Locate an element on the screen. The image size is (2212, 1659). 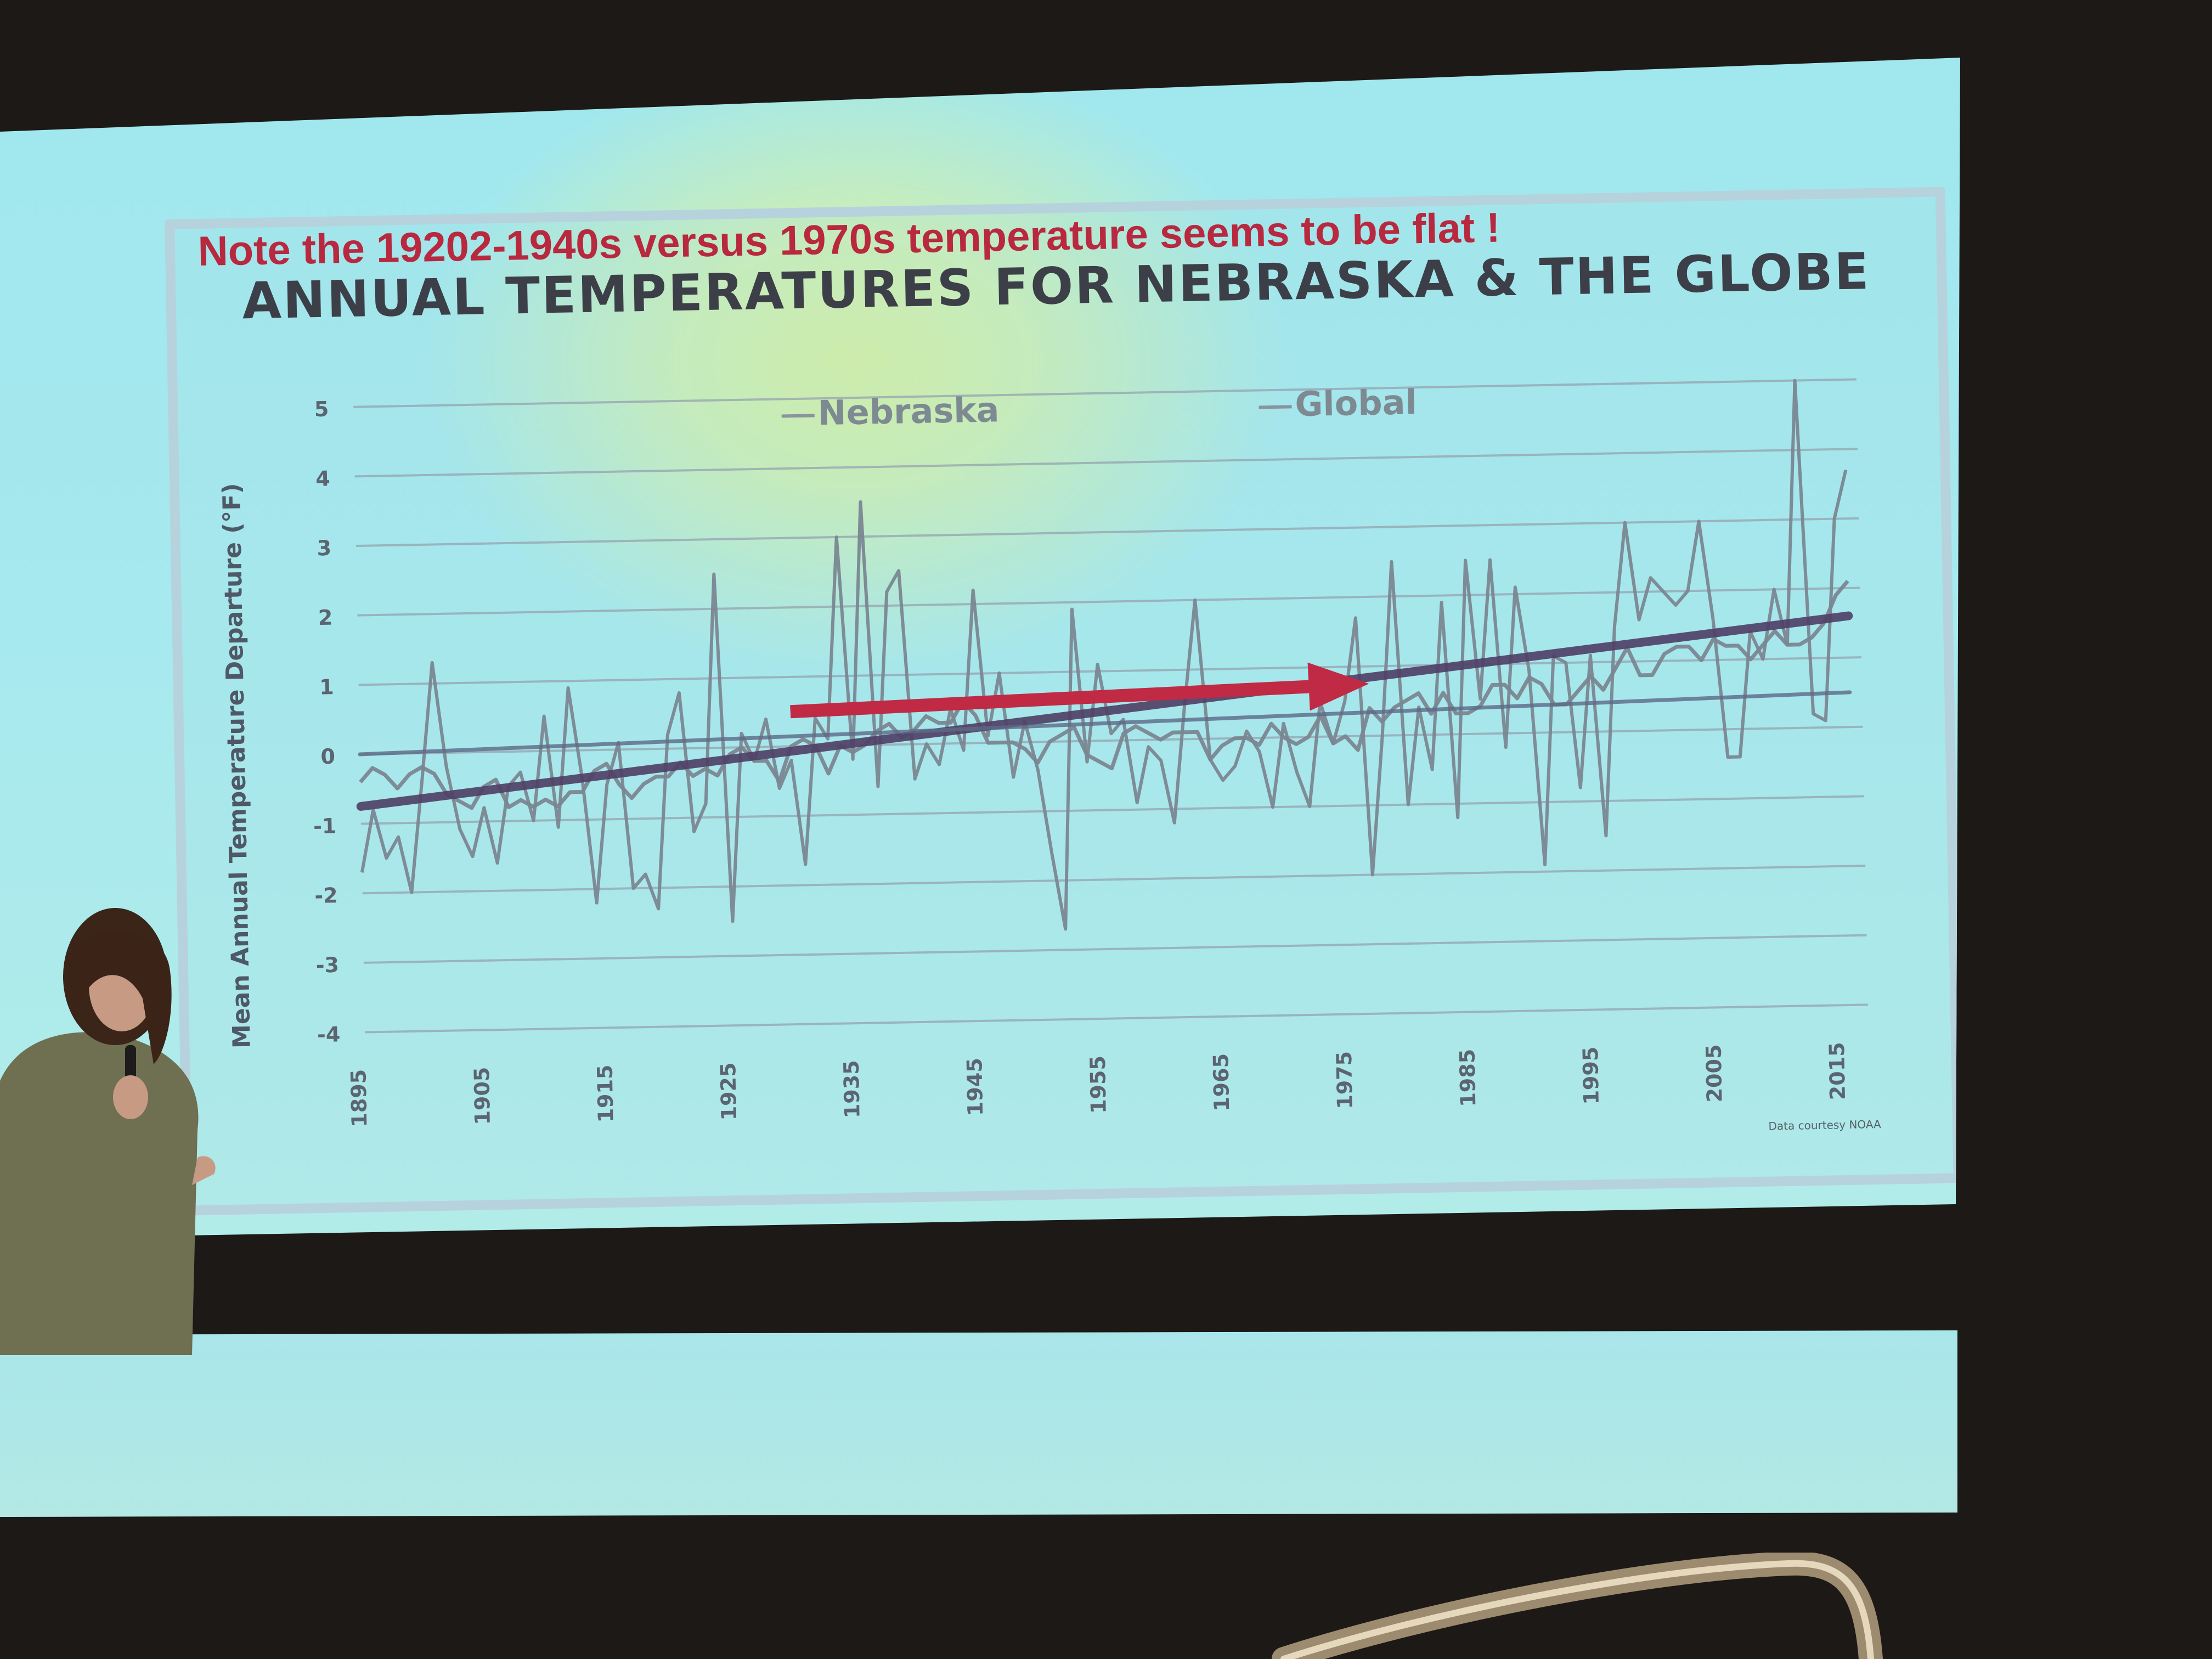
legend-label: Nebraska is located at coordinates (909, 411).